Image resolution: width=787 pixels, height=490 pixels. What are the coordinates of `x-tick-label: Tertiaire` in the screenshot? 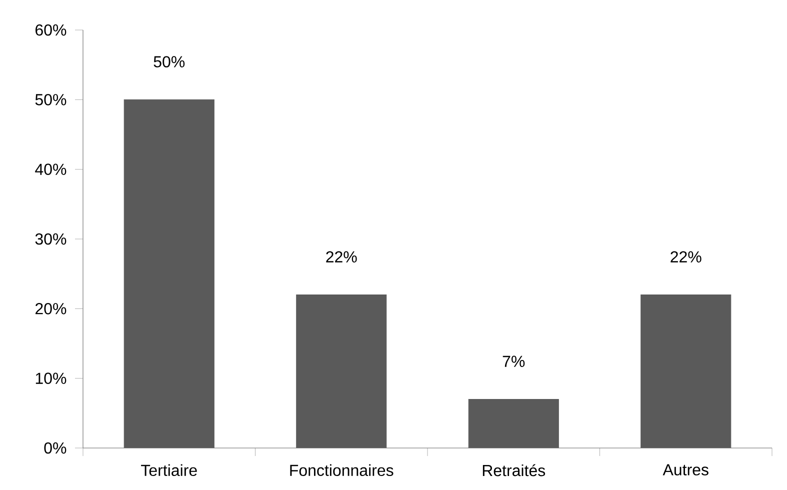 It's located at (169, 470).